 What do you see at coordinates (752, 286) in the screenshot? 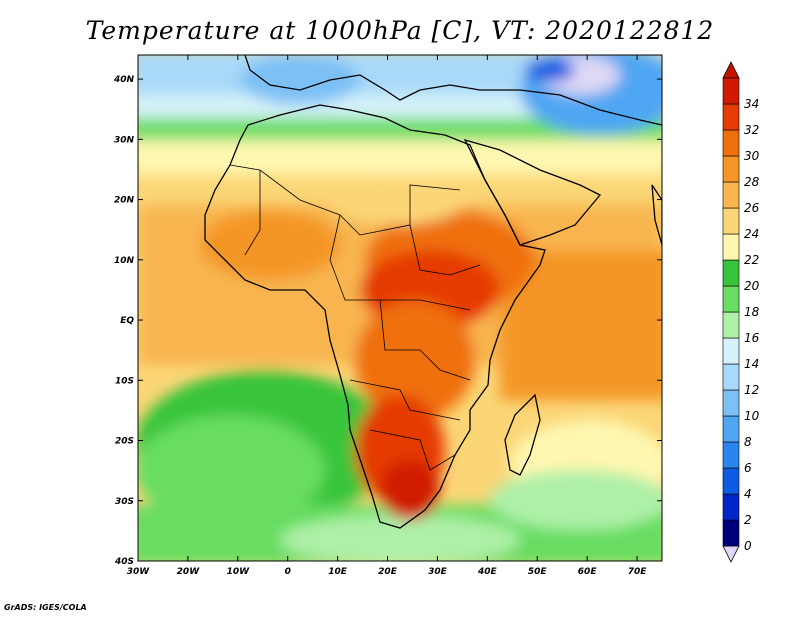
I see `colorbar-label: 20` at bounding box center [752, 286].